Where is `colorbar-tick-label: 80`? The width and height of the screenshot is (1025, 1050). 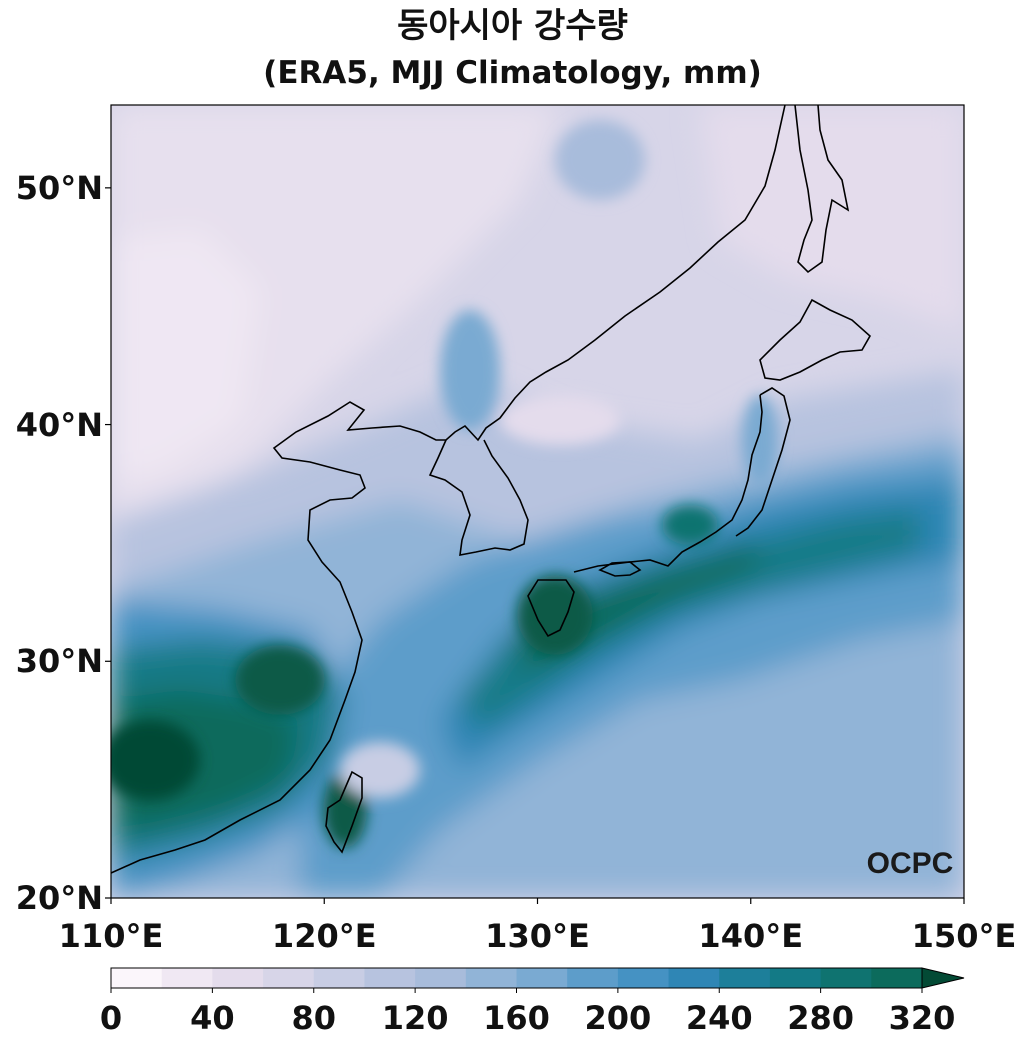
colorbar-tick-label: 80 is located at coordinates (314, 1018).